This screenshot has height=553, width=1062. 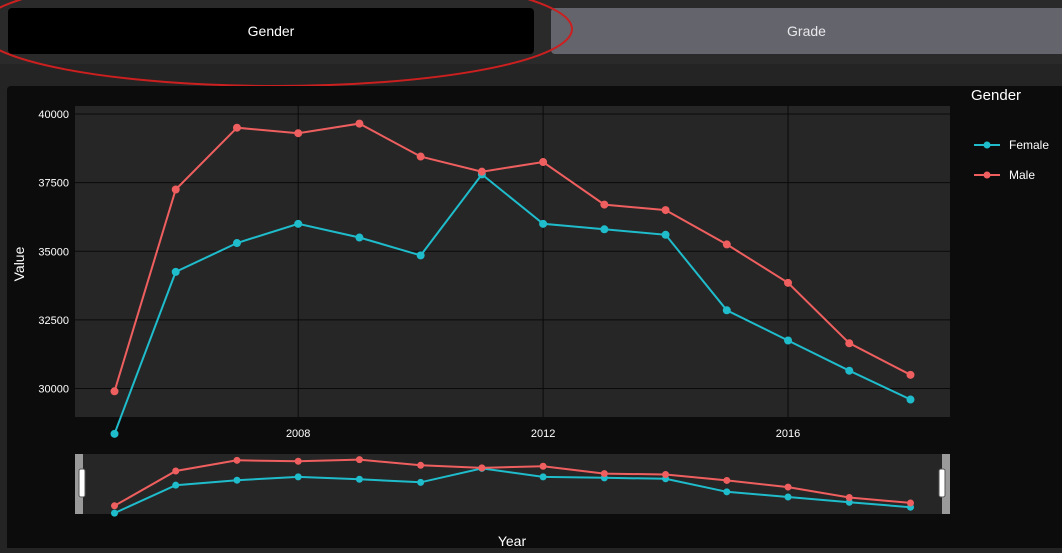 What do you see at coordinates (271, 31) in the screenshot?
I see `tab-gender: Gender` at bounding box center [271, 31].